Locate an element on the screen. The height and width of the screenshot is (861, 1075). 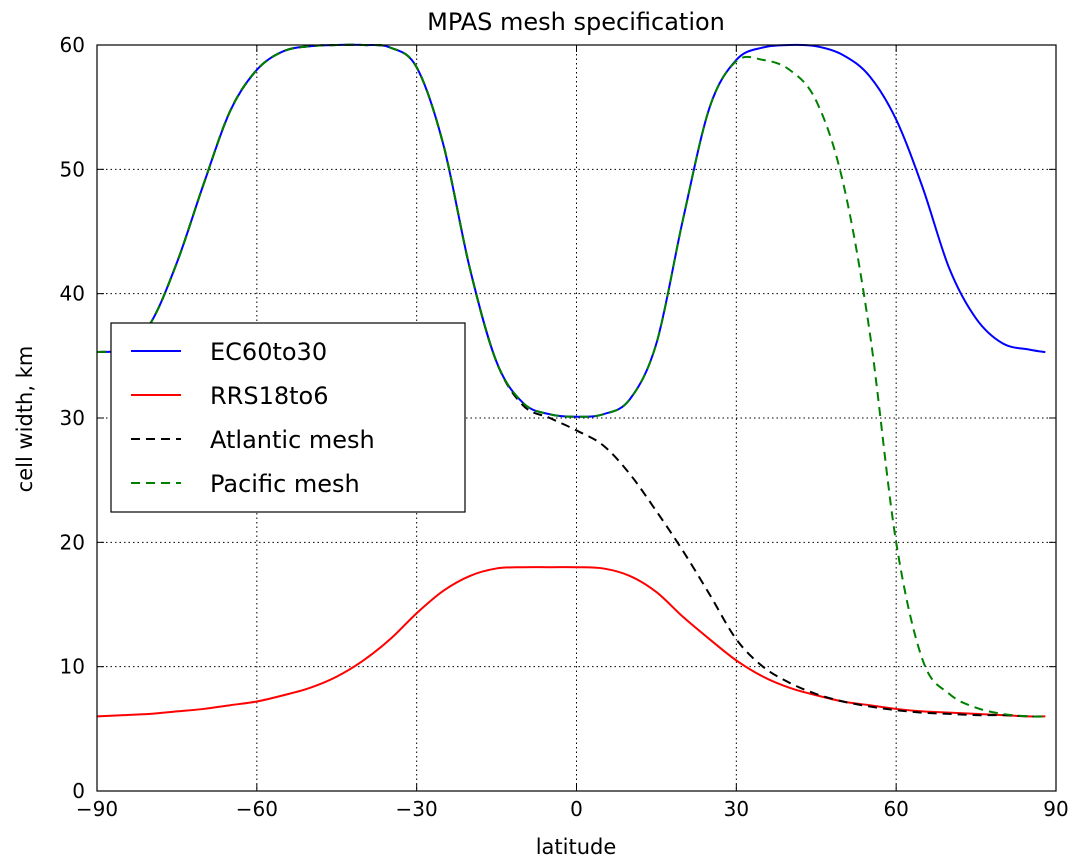
y-tick-label: 30 is located at coordinates (72, 418).